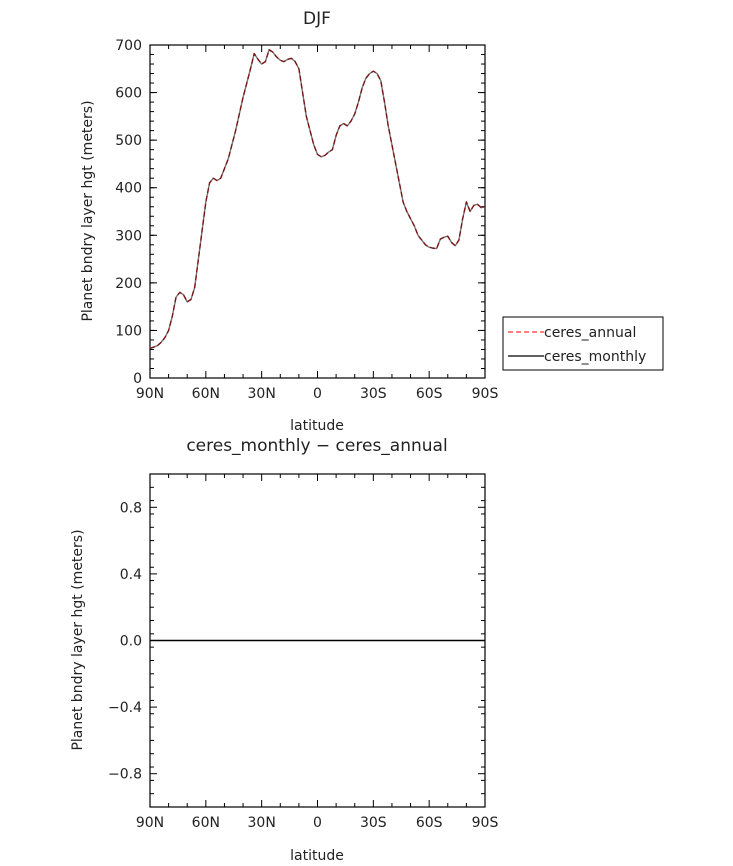 This screenshot has height=866, width=733. What do you see at coordinates (128, 284) in the screenshot?
I see `y-tick-label: 200` at bounding box center [128, 284].